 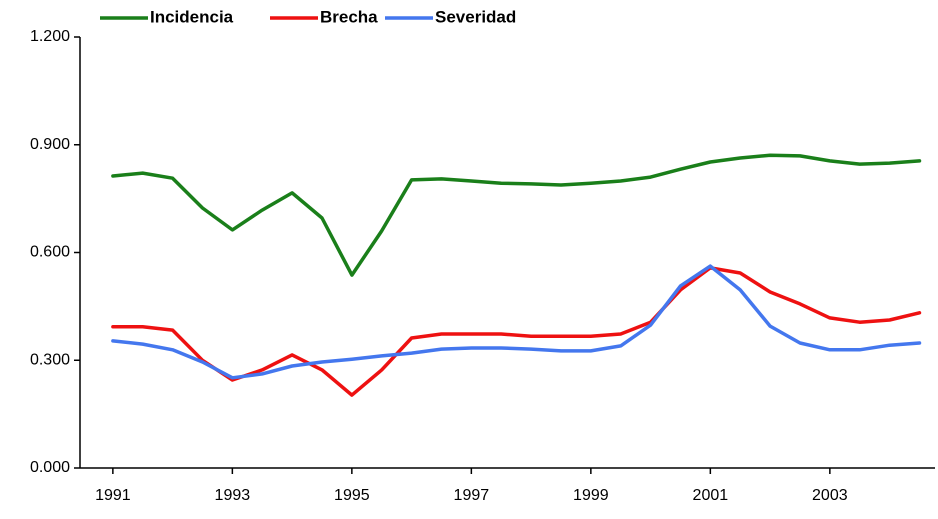 I want to click on y-tick-label: 0.300, so click(x=50, y=359).